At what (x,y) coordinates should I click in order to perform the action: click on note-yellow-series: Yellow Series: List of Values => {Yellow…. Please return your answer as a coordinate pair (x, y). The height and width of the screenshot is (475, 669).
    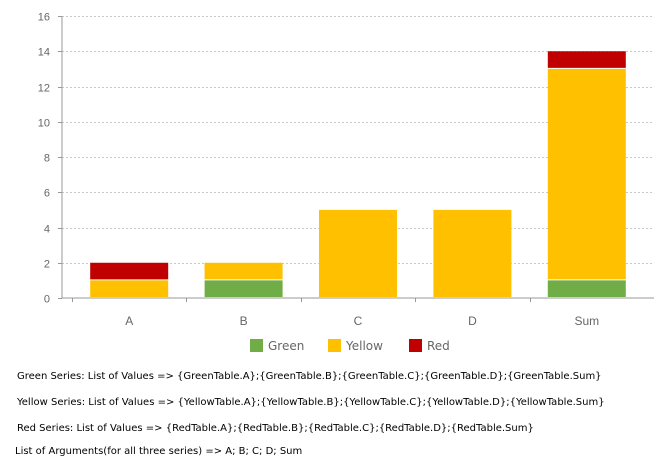
    Looking at the image, I should click on (311, 402).